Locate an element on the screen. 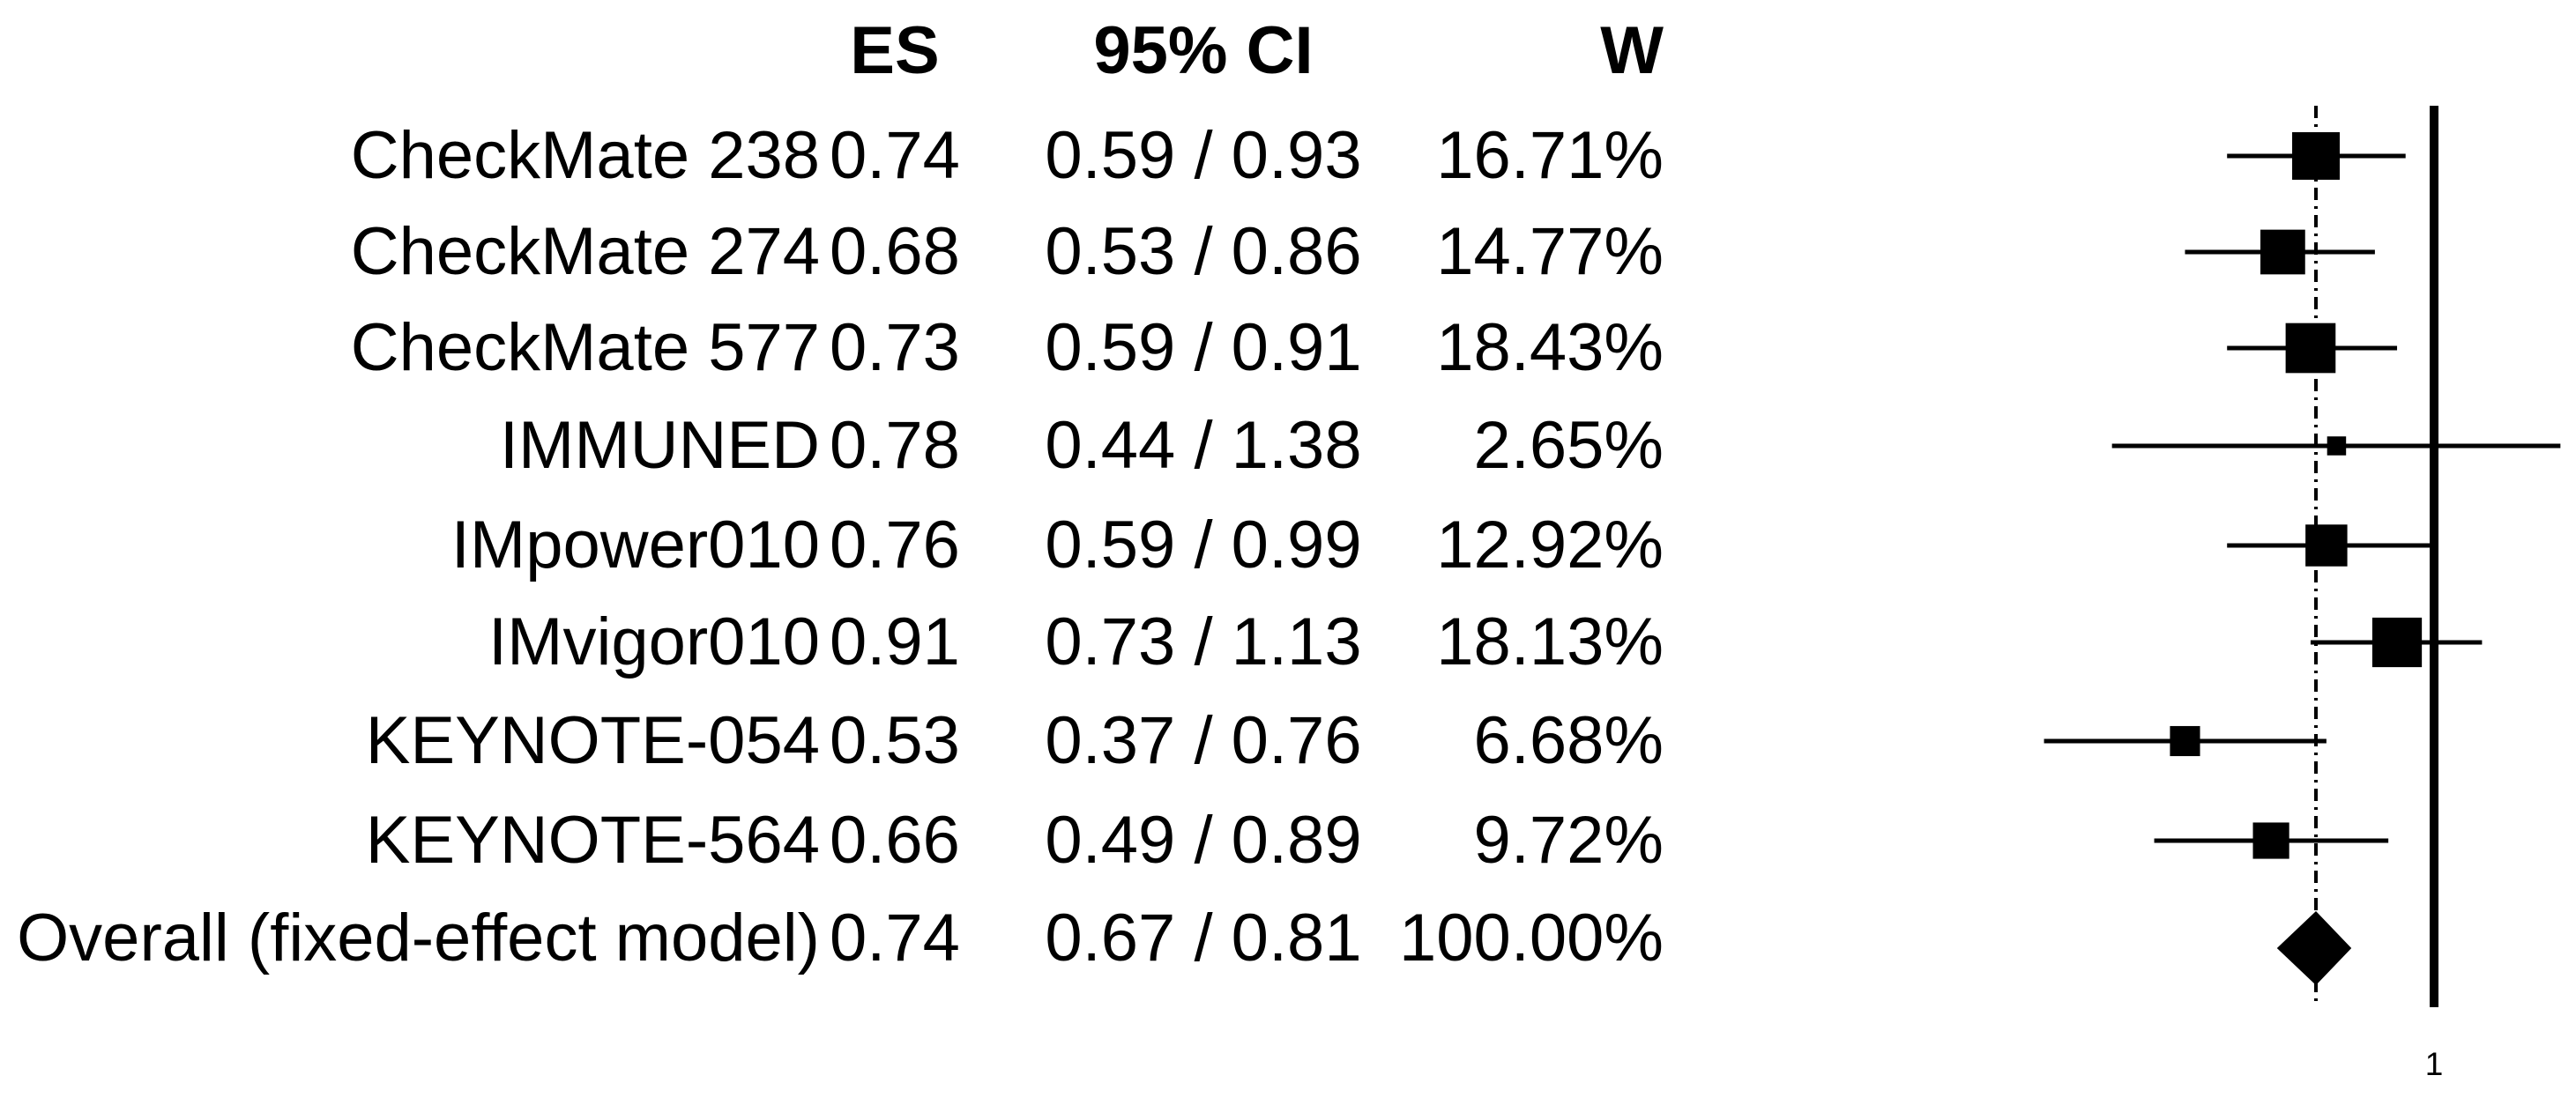 The width and height of the screenshot is (2576, 1120). es-value: 0.91 is located at coordinates (895, 642).